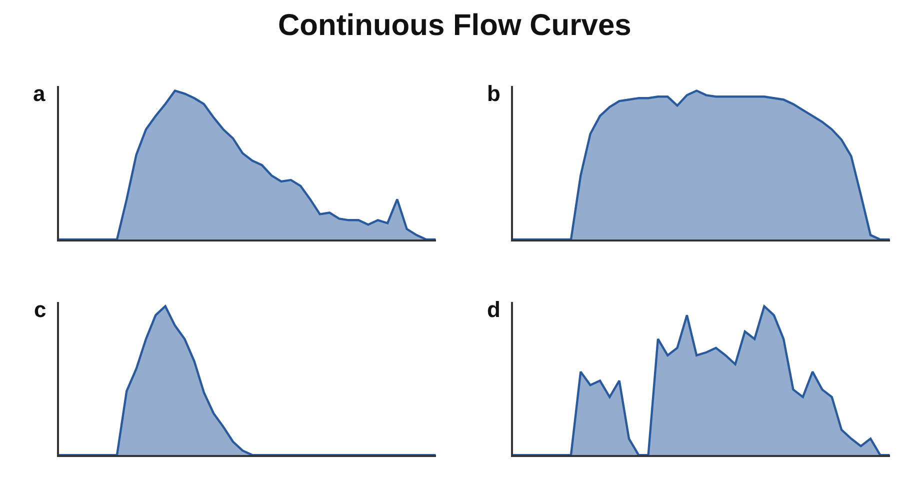 This screenshot has width=908, height=479. What do you see at coordinates (493, 309) in the screenshot?
I see `chart-title: d` at bounding box center [493, 309].